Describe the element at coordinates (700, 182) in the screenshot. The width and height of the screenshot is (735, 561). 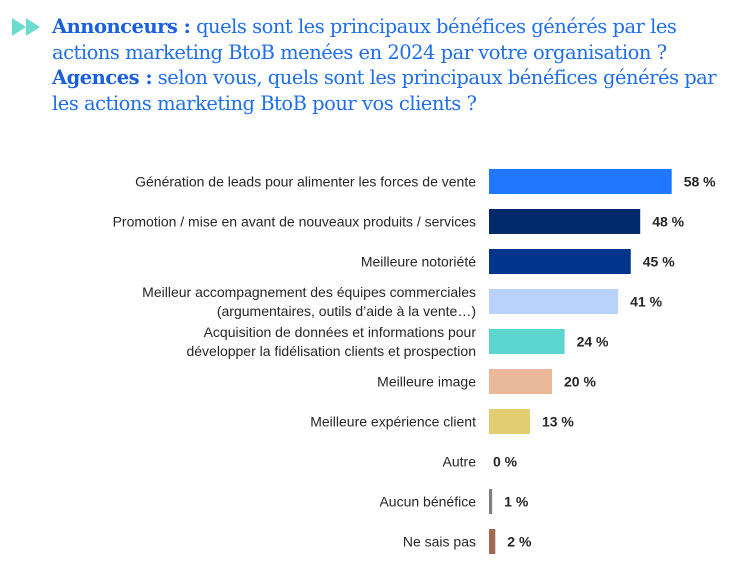
I see `value-label: 58 %` at that location.